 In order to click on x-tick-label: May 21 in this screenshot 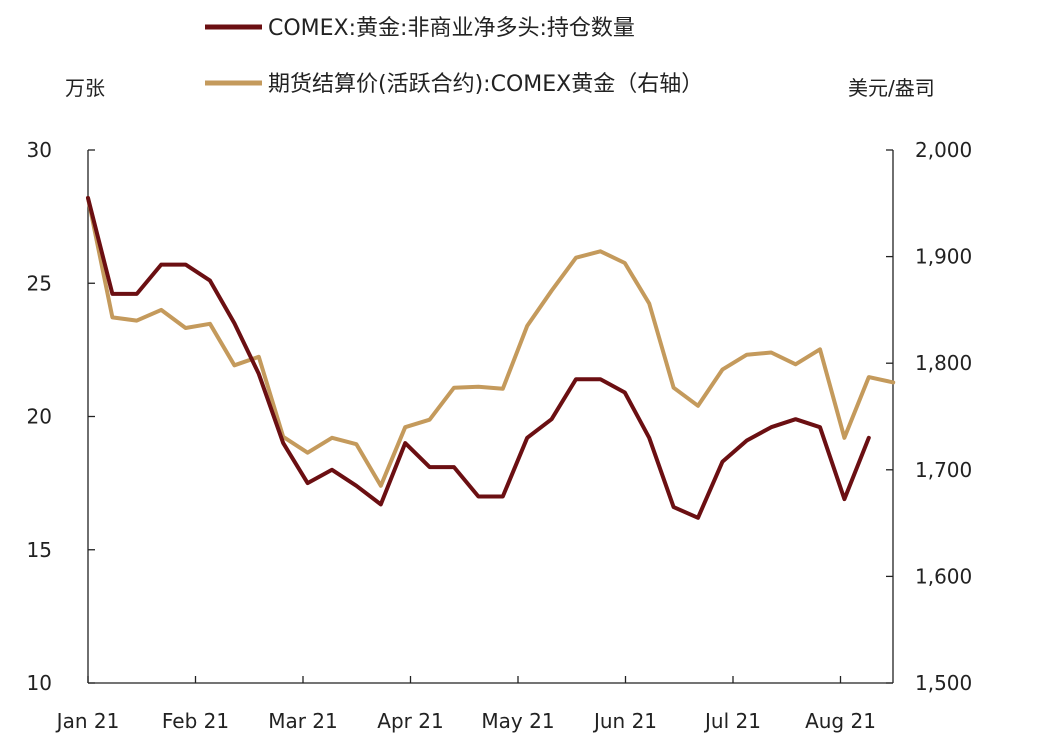, I will do `click(517, 721)`.